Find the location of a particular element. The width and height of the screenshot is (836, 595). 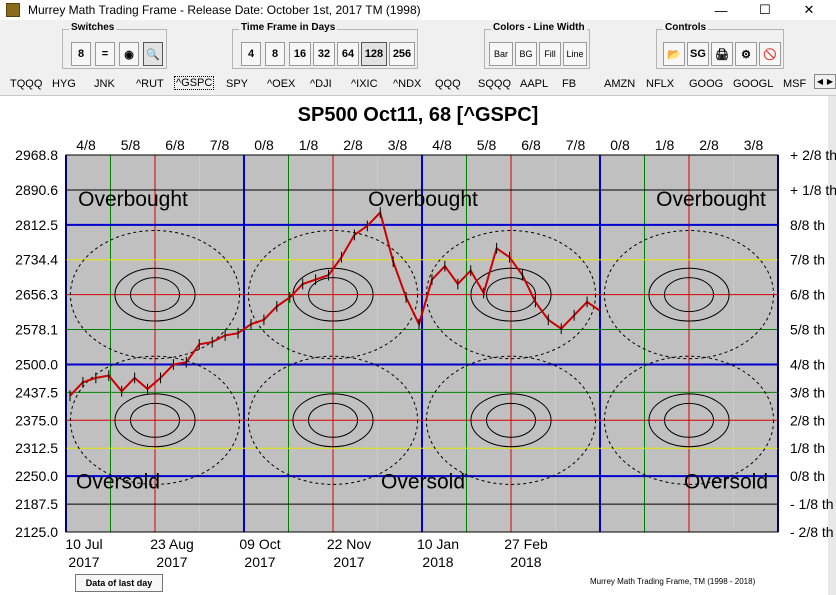

tab-googl: GOOGL is located at coordinates (753, 84).